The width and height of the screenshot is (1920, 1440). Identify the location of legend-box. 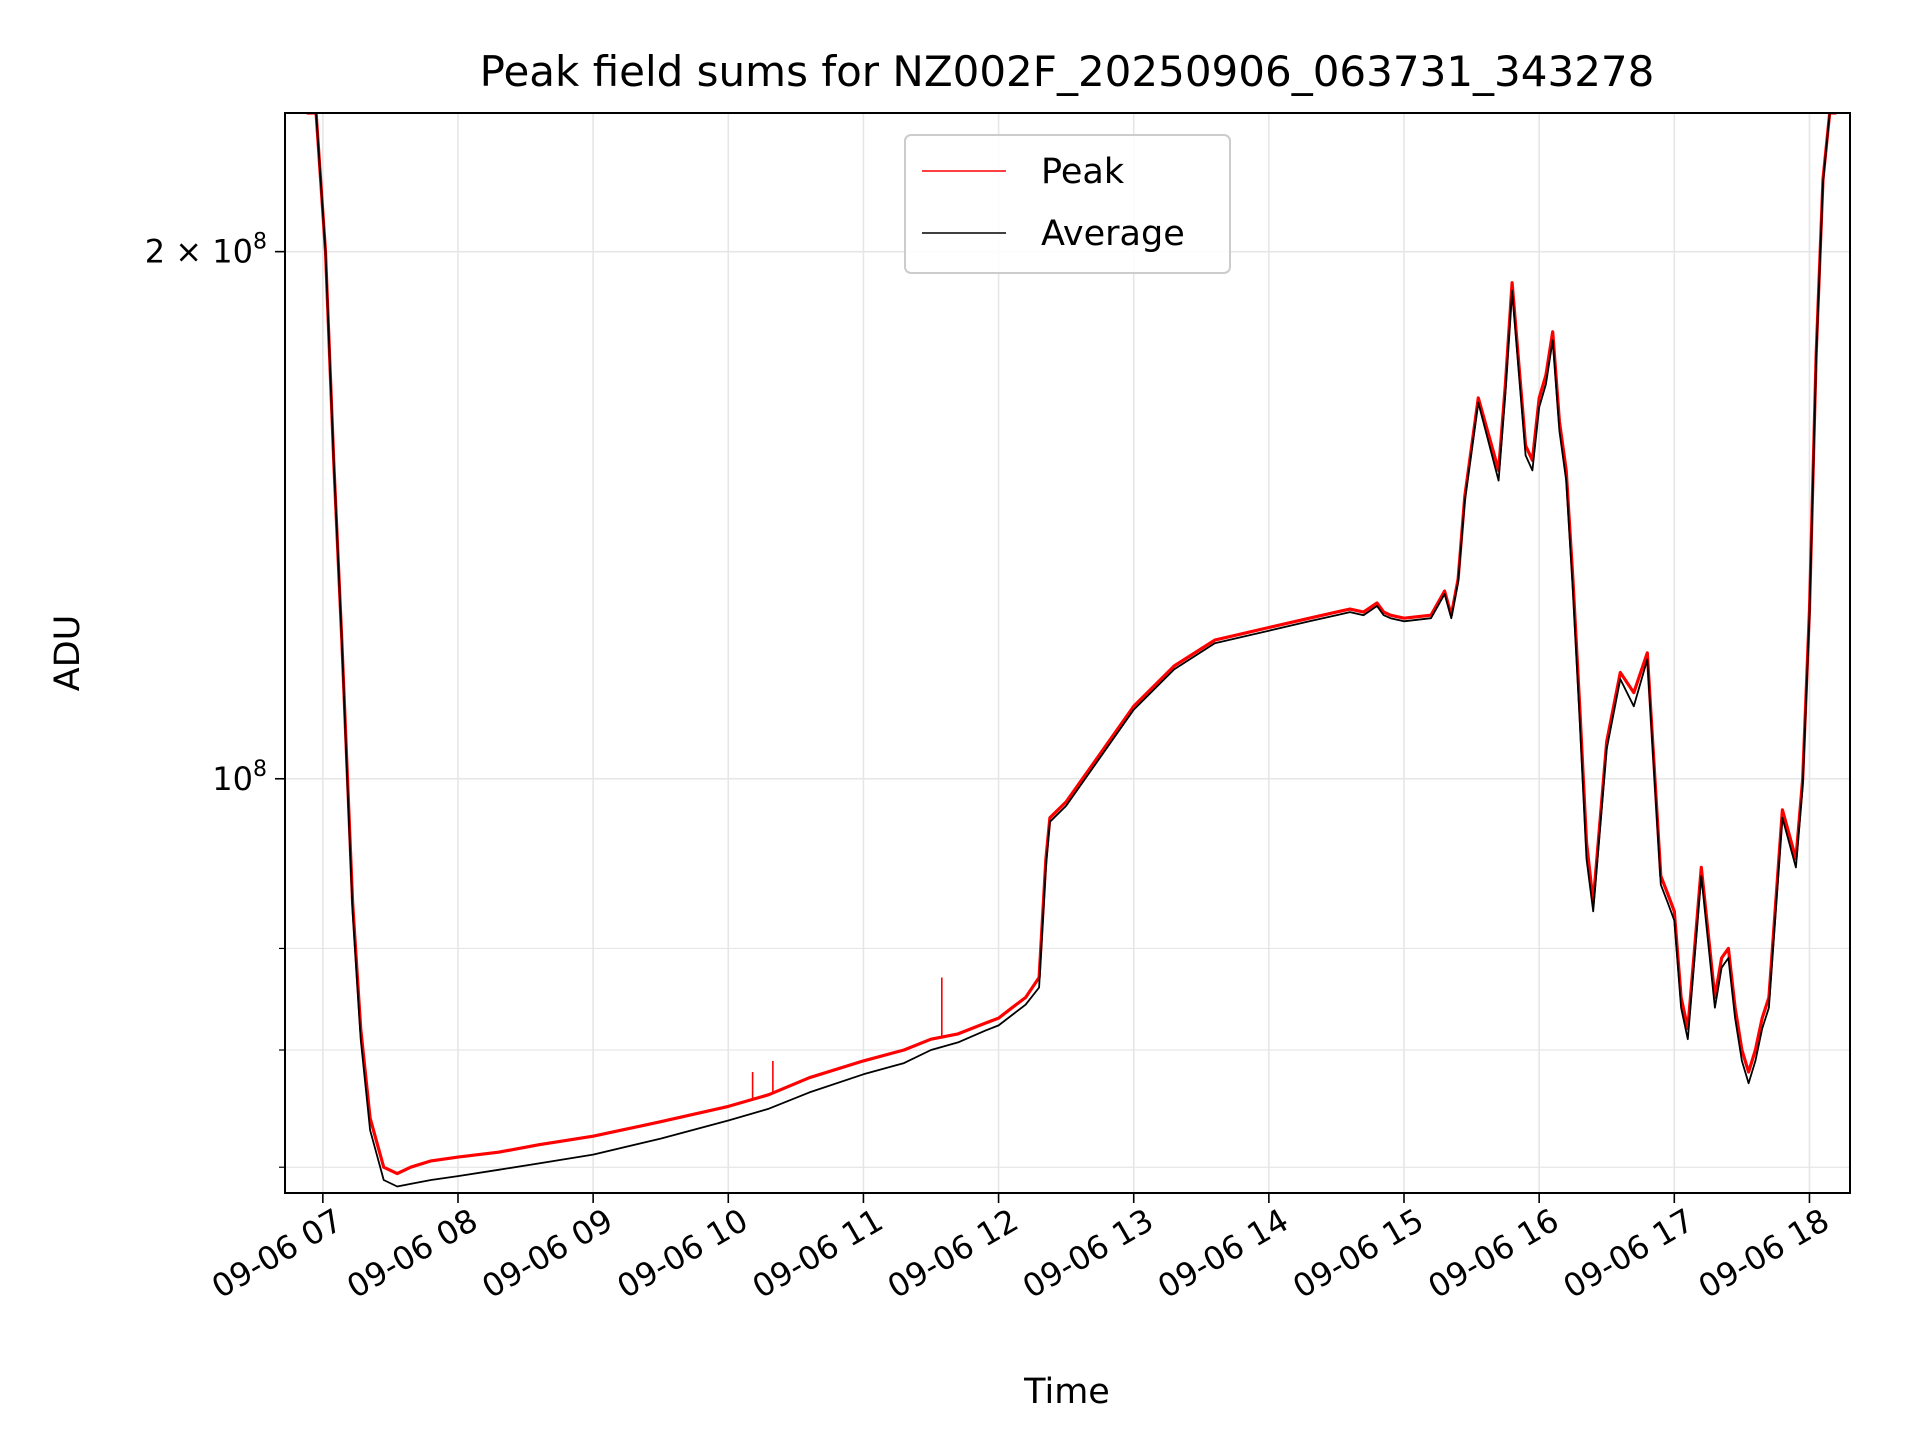
(1067, 204).